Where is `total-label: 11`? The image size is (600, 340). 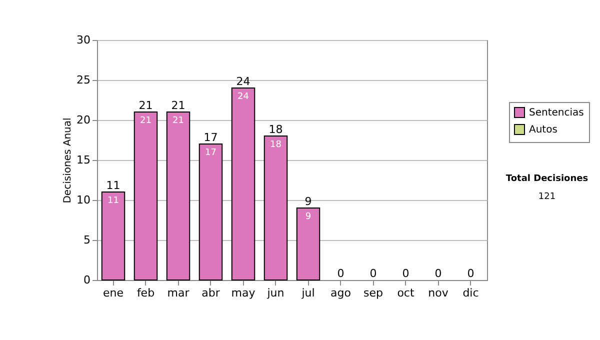 total-label: 11 is located at coordinates (113, 185).